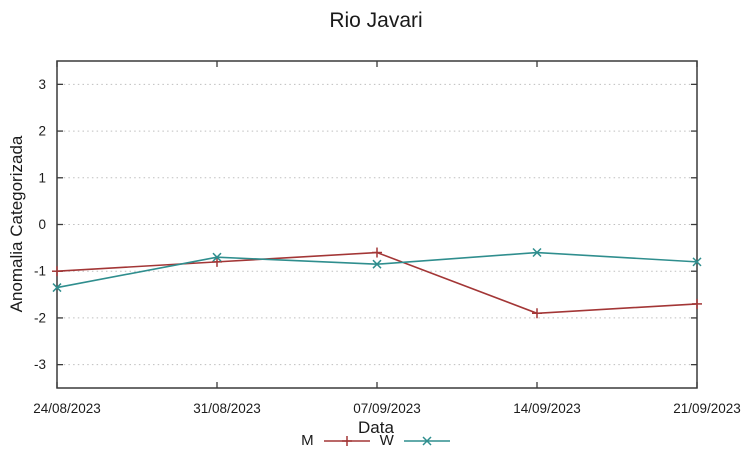 Image resolution: width=752 pixels, height=458 pixels. What do you see at coordinates (707, 408) in the screenshot?
I see `x-tick-label: 21/09/2023` at bounding box center [707, 408].